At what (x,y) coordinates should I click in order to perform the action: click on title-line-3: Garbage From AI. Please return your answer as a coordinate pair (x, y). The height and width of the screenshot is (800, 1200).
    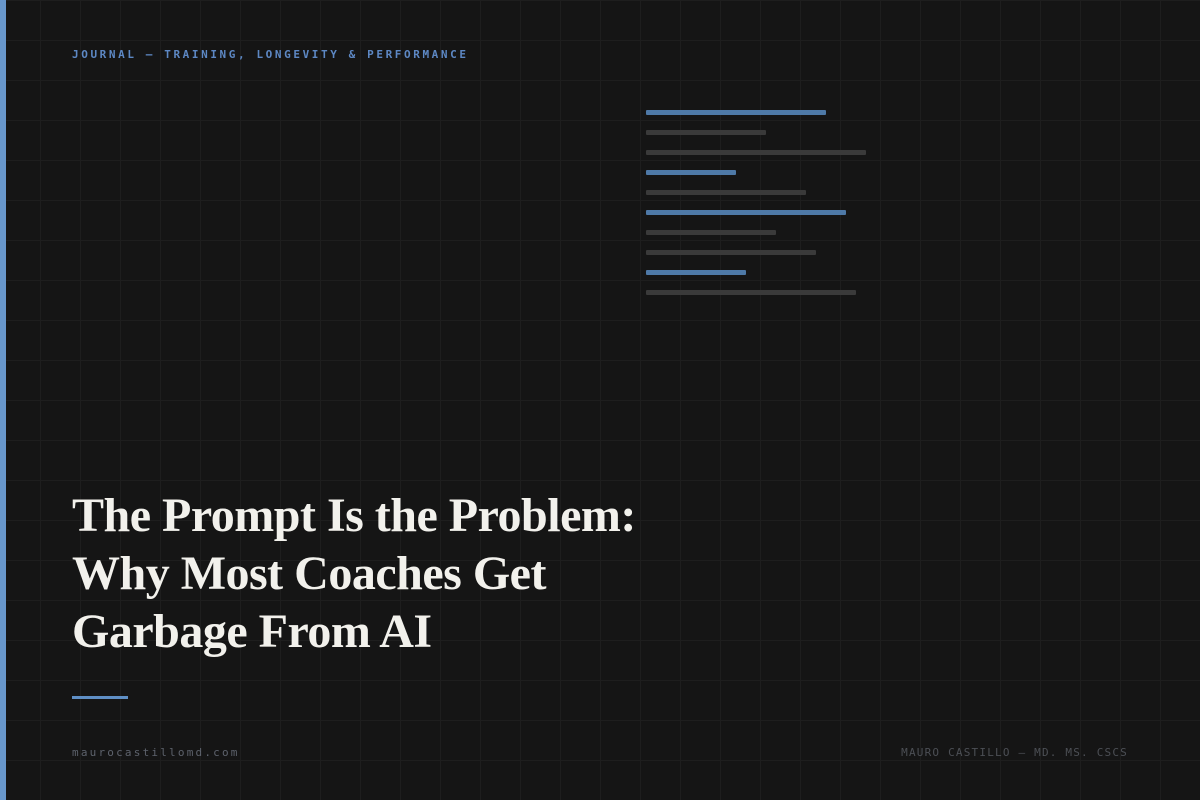
    Looking at the image, I should click on (252, 631).